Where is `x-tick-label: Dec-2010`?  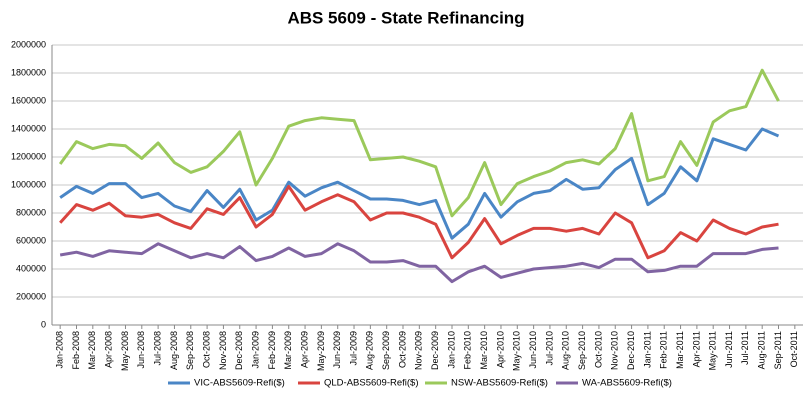 x-tick-label: Dec-2010 is located at coordinates (631, 350).